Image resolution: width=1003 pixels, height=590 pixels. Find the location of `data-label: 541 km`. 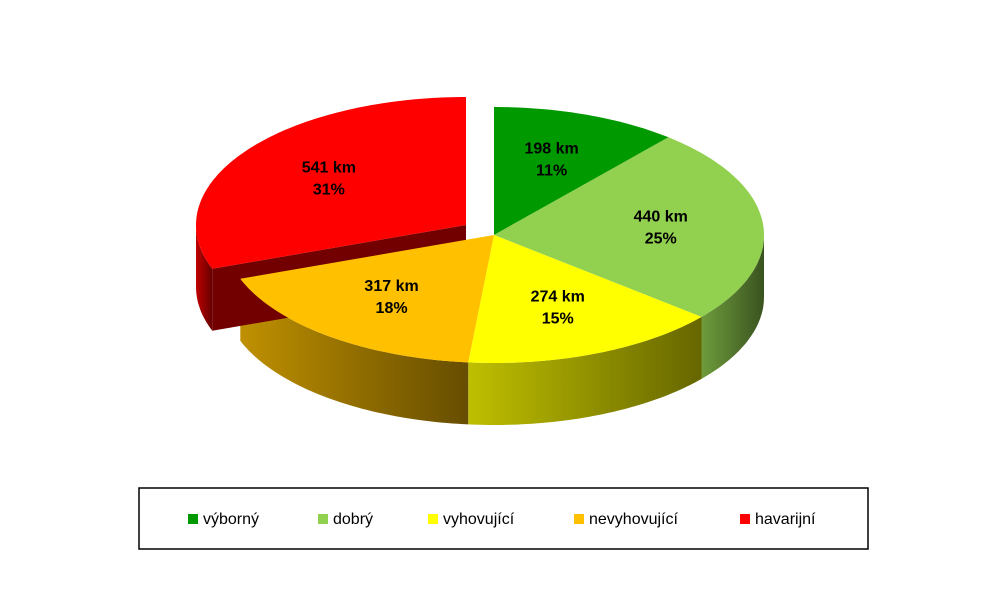

data-label: 541 km is located at coordinates (329, 168).